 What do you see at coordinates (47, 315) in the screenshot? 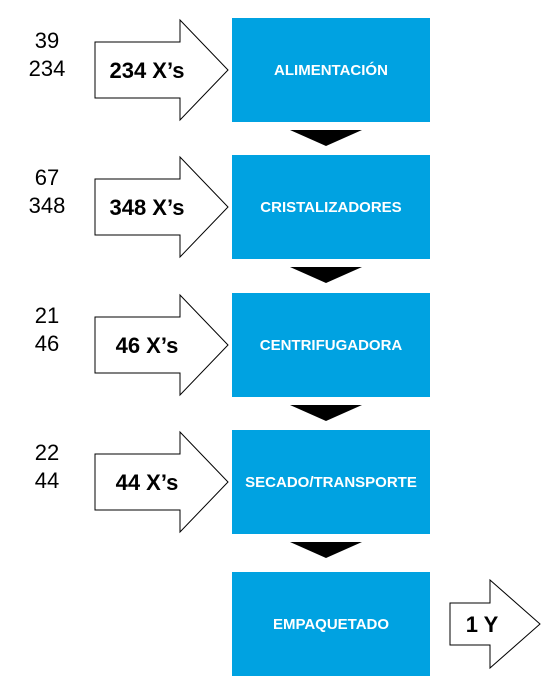
I see `count-top: 21` at bounding box center [47, 315].